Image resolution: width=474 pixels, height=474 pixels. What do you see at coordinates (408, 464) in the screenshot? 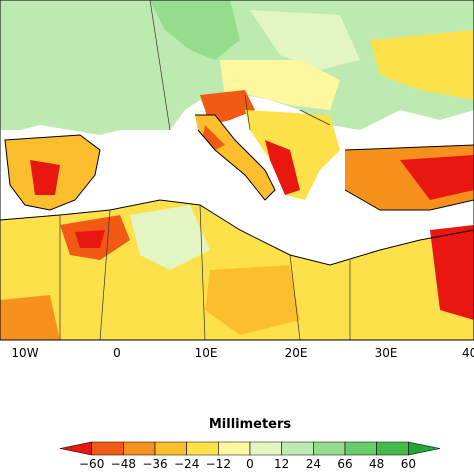
I see `colorbar-tick-label: 60` at bounding box center [408, 464].